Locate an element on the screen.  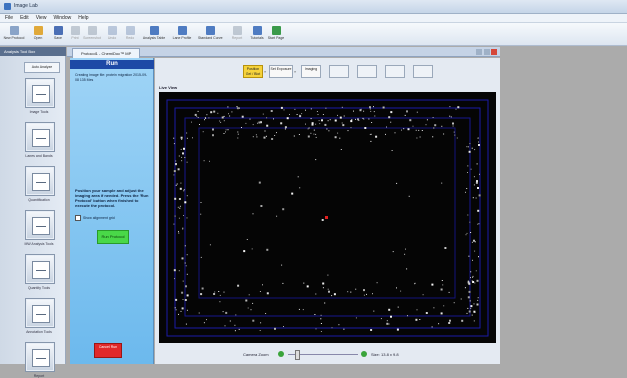
protocol-step-2: Set Exposure is located at coordinates (281, 71).